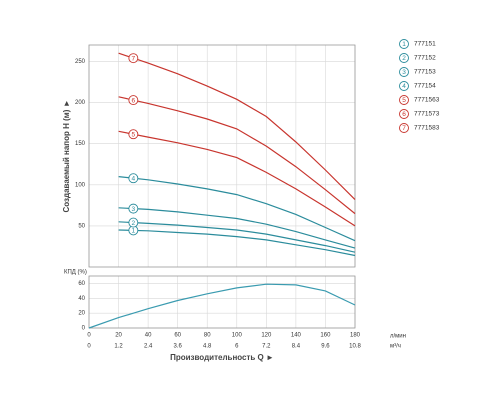 The height and width of the screenshot is (400, 500). What do you see at coordinates (427, 114) in the screenshot?
I see `legend-label: 7771573` at bounding box center [427, 114].